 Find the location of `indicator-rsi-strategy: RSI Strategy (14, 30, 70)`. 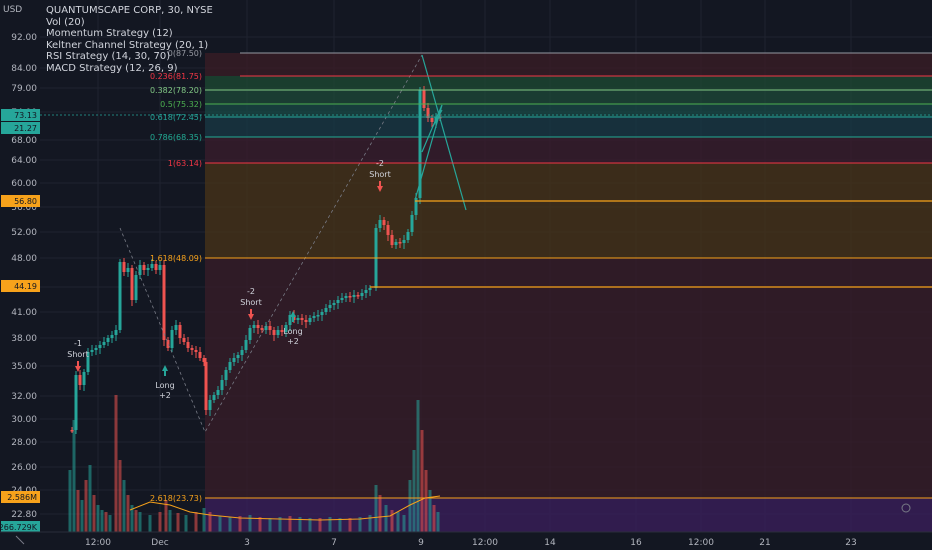

indicator-rsi-strategy: RSI Strategy (14, 30, 70) is located at coordinates (108, 57).